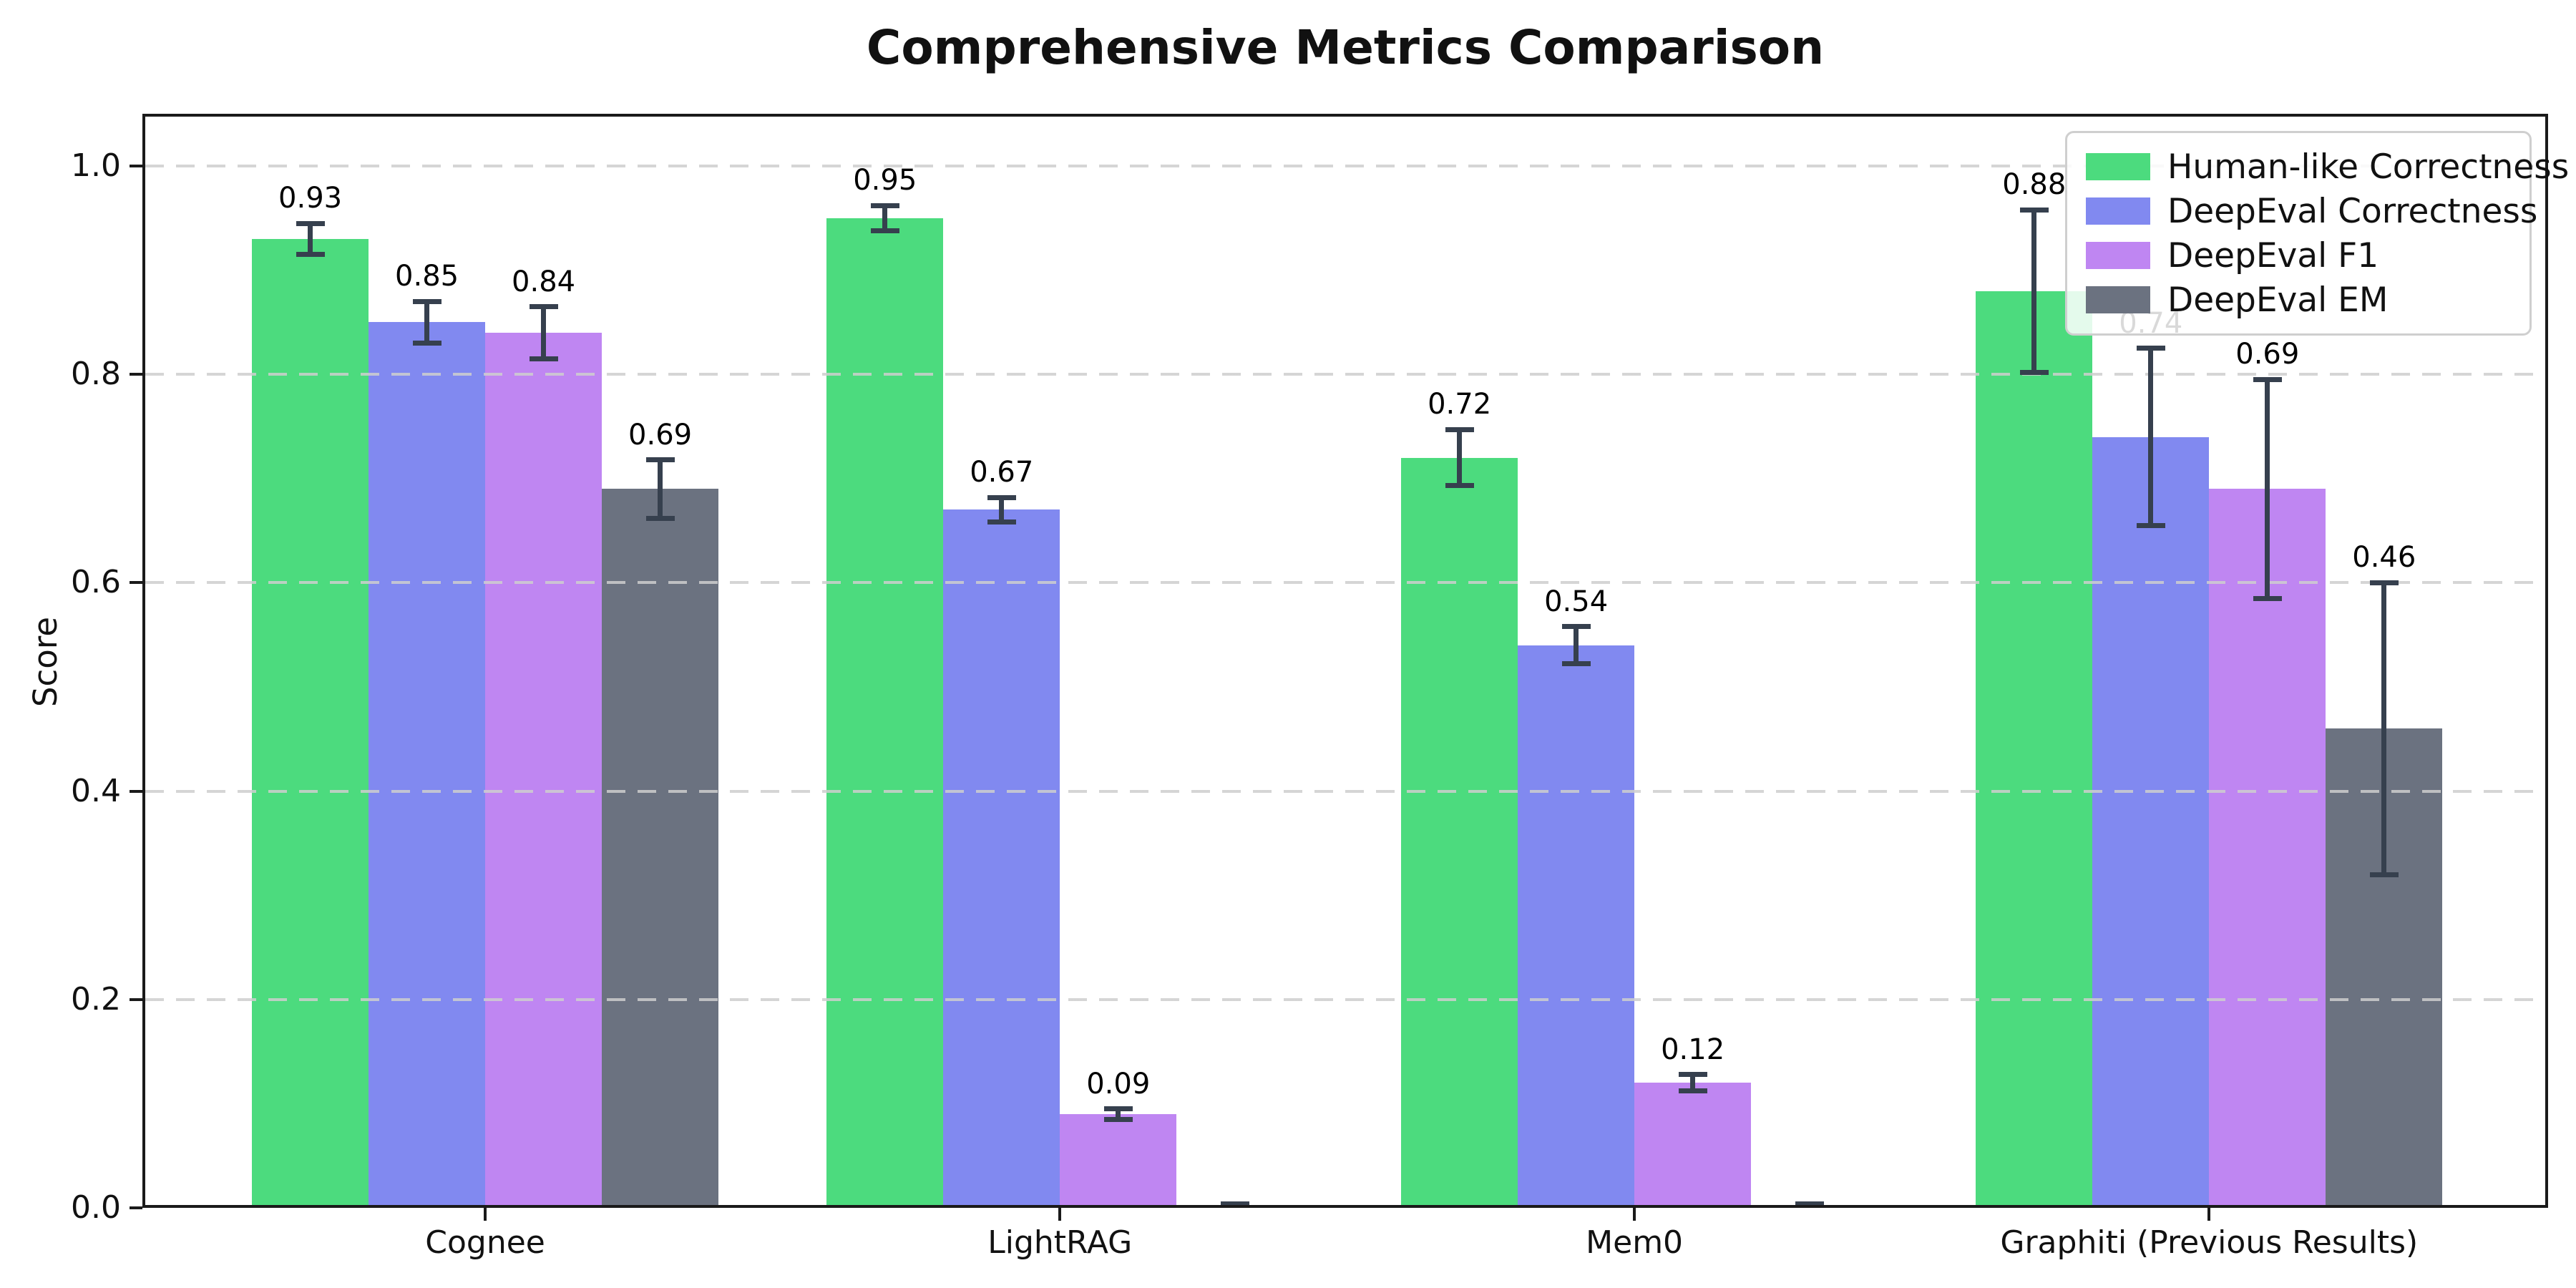 This screenshot has width=2576, height=1288. I want to click on chart-title: Comprehensive Metrics Comparison, so click(1345, 48).